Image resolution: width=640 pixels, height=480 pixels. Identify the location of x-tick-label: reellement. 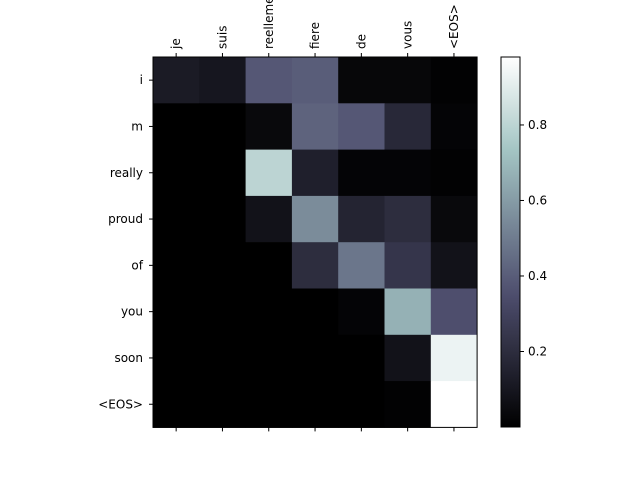
(269, 24).